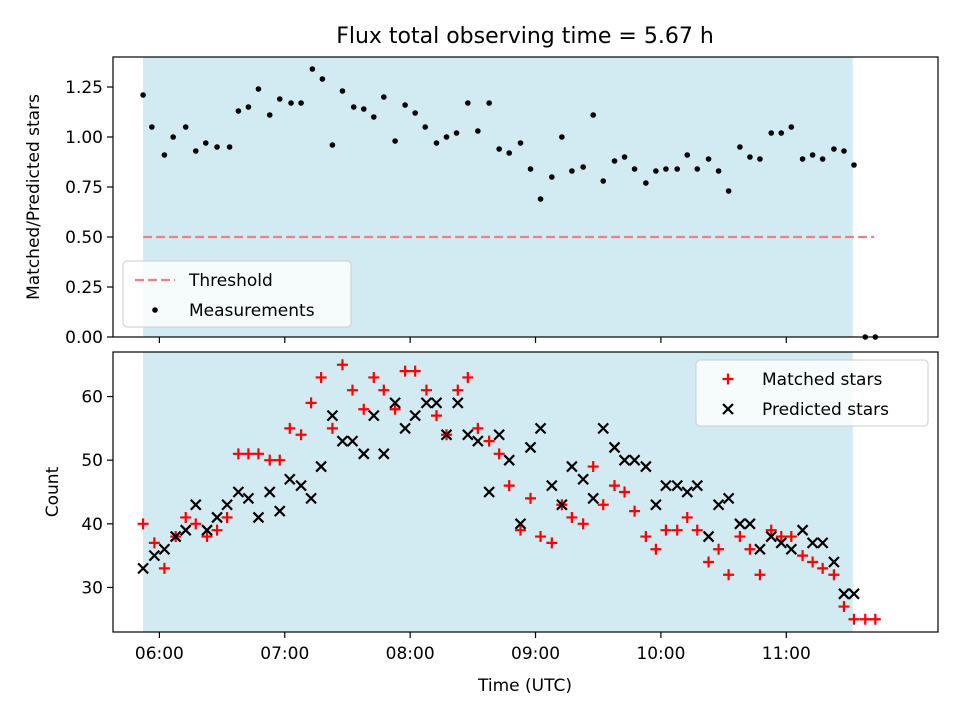 This screenshot has width=960, height=720. I want to click on top-y-tick-label: 0.25, so click(84, 288).